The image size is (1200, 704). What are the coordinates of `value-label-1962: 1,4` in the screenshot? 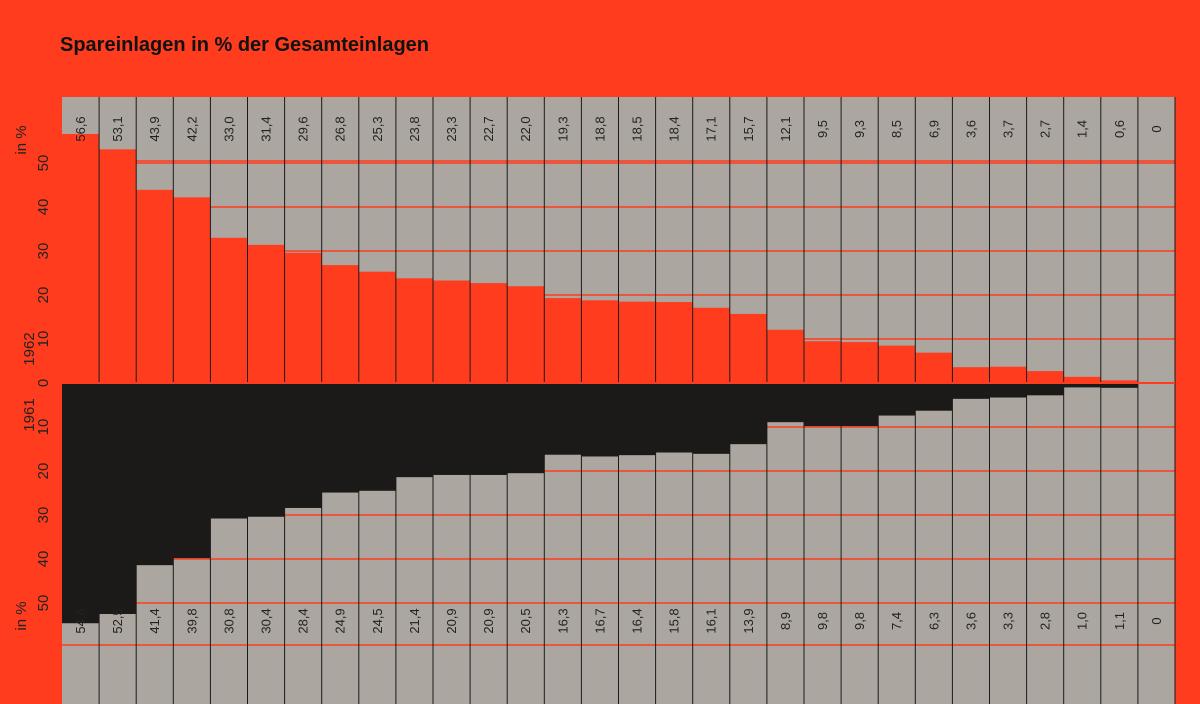 It's located at (1082, 129).